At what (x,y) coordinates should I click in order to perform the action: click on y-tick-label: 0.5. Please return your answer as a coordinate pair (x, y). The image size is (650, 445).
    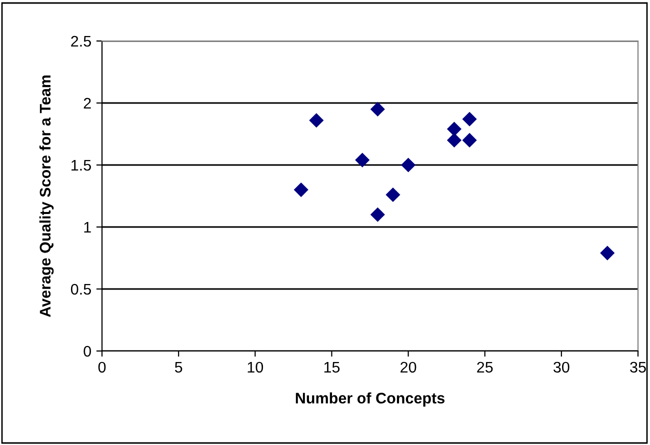
    Looking at the image, I should click on (80, 289).